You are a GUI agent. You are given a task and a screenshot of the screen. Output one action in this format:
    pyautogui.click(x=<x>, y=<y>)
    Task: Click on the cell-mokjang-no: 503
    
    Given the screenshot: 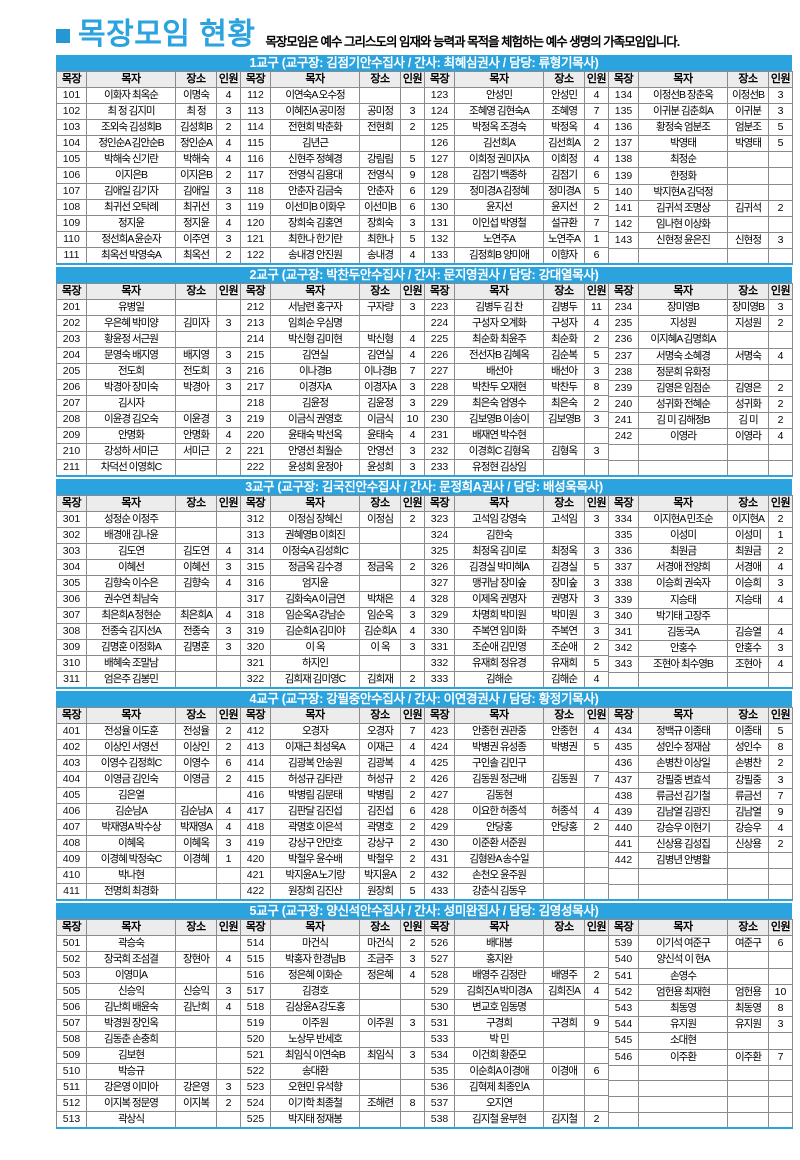 What is the action you would take?
    pyautogui.click(x=71, y=975)
    